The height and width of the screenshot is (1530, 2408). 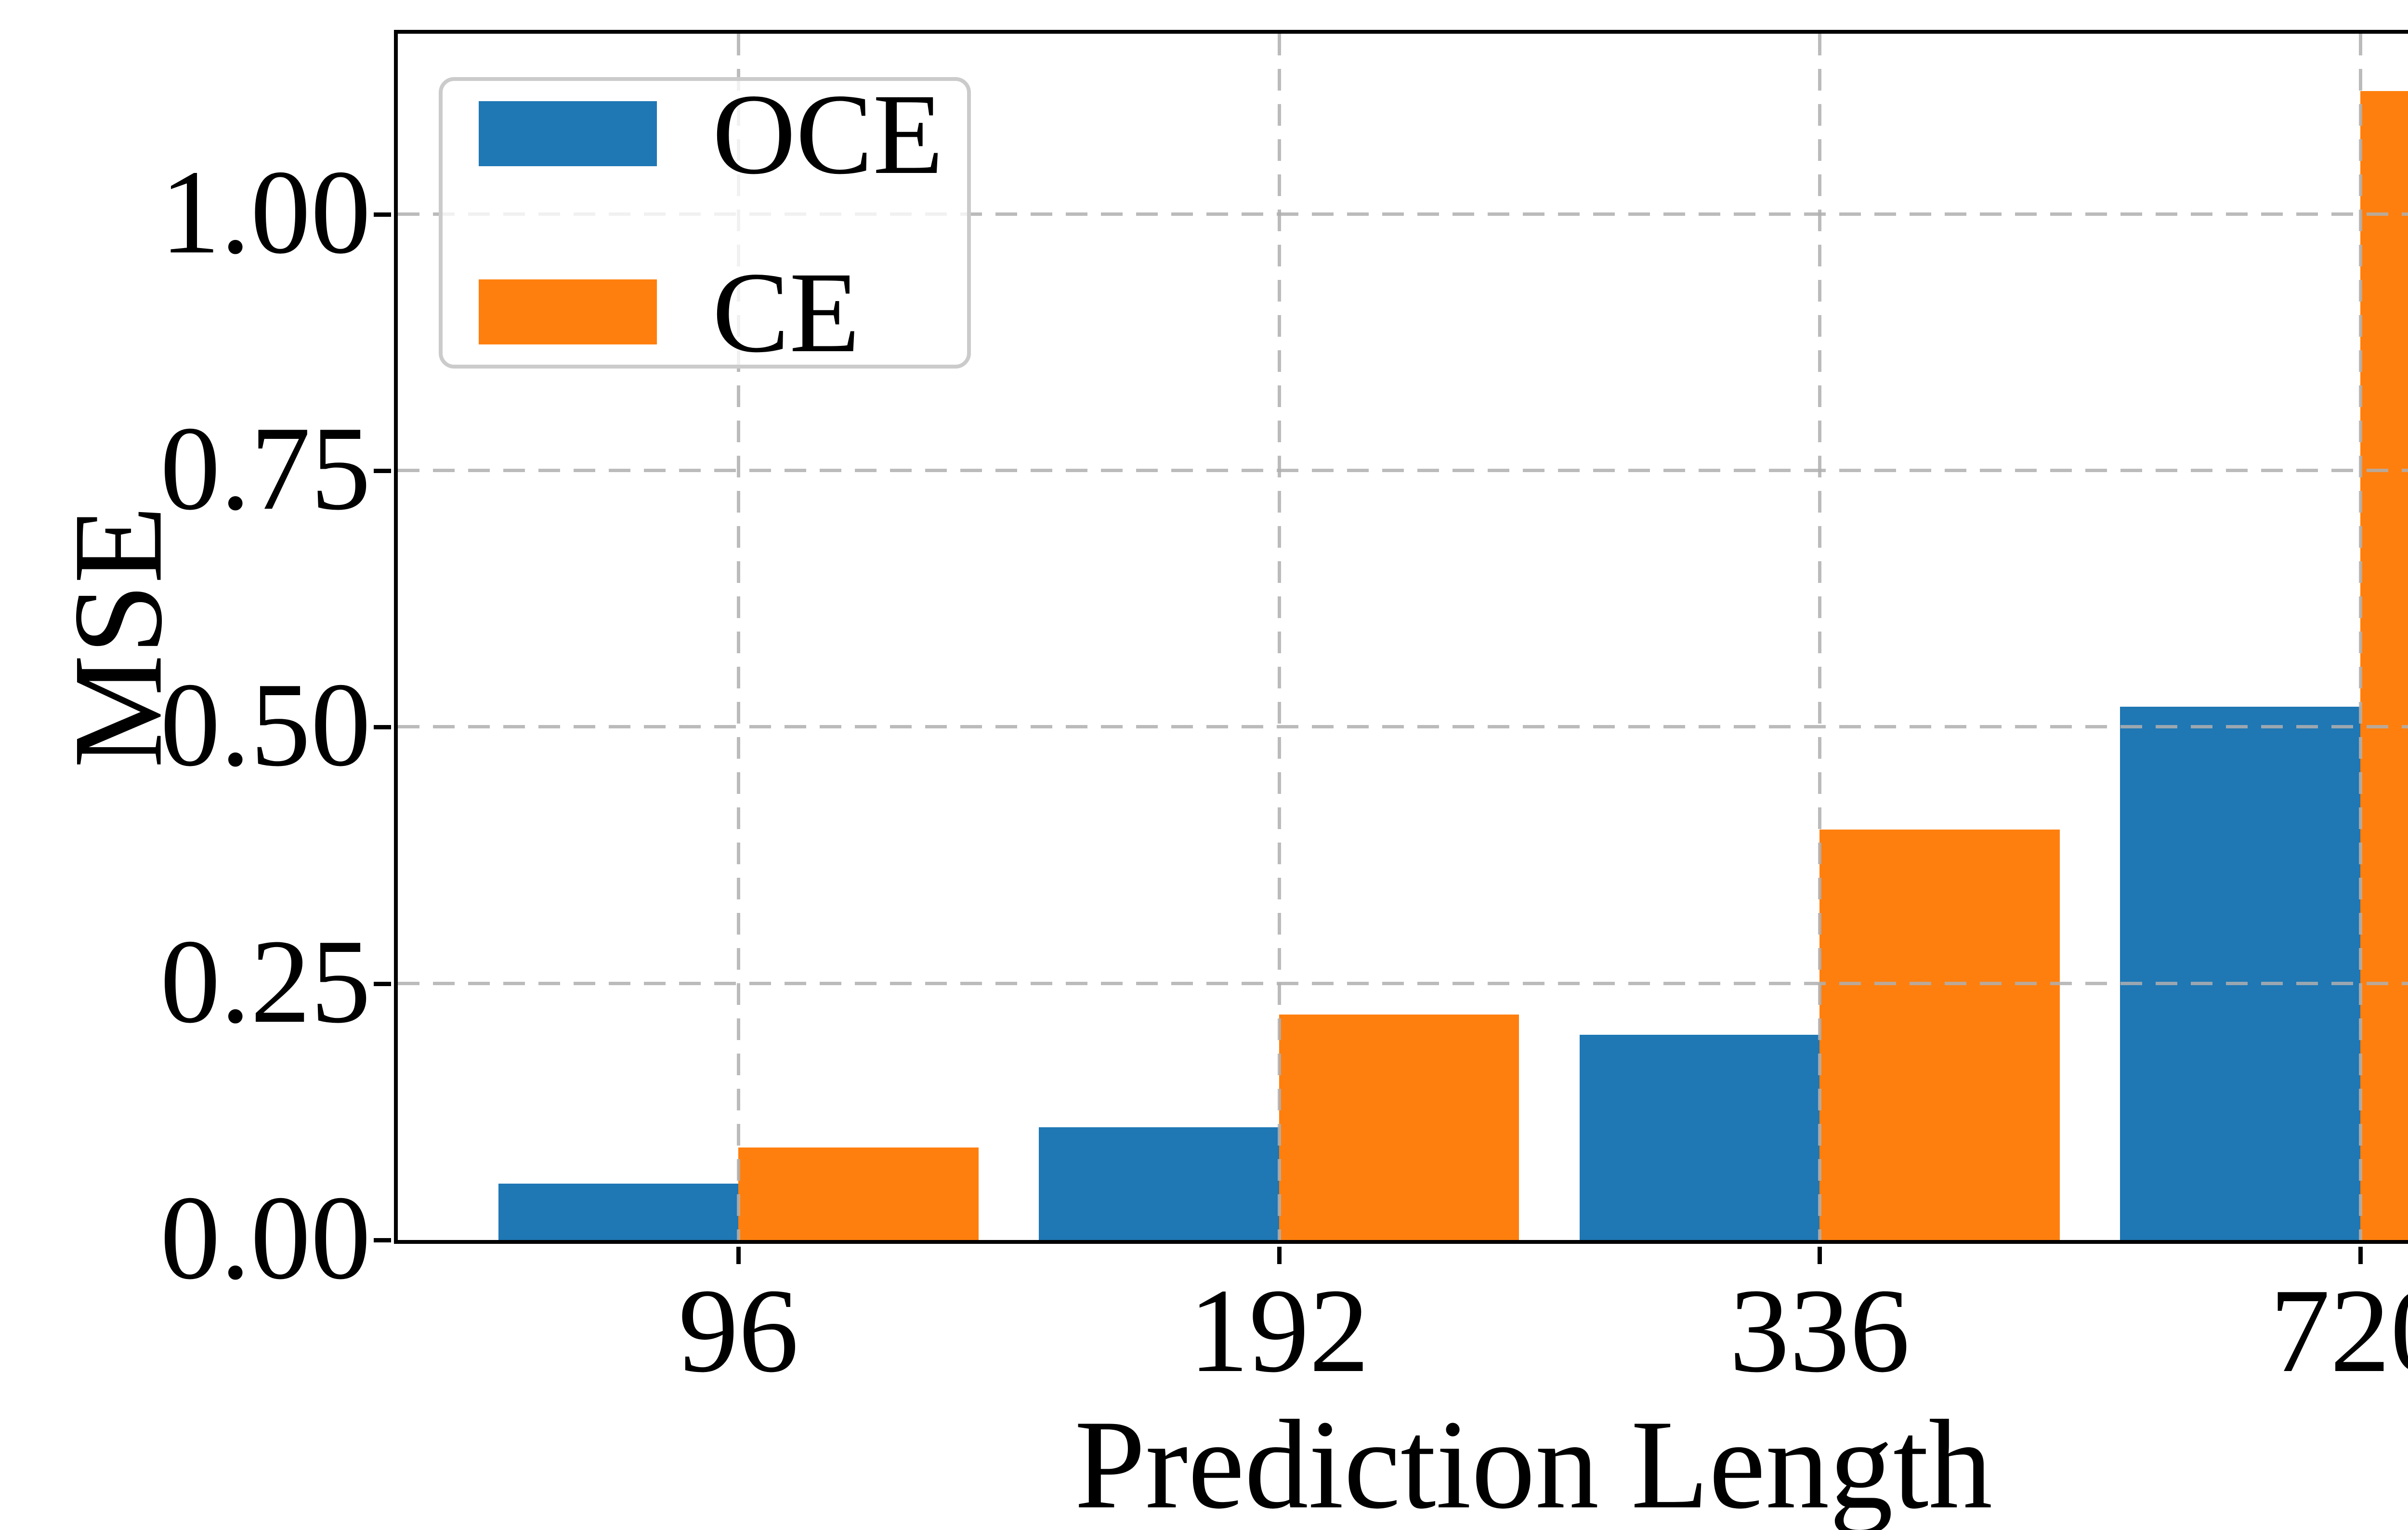 What do you see at coordinates (1819, 1331) in the screenshot?
I see `x-axis-tick-label: 336` at bounding box center [1819, 1331].